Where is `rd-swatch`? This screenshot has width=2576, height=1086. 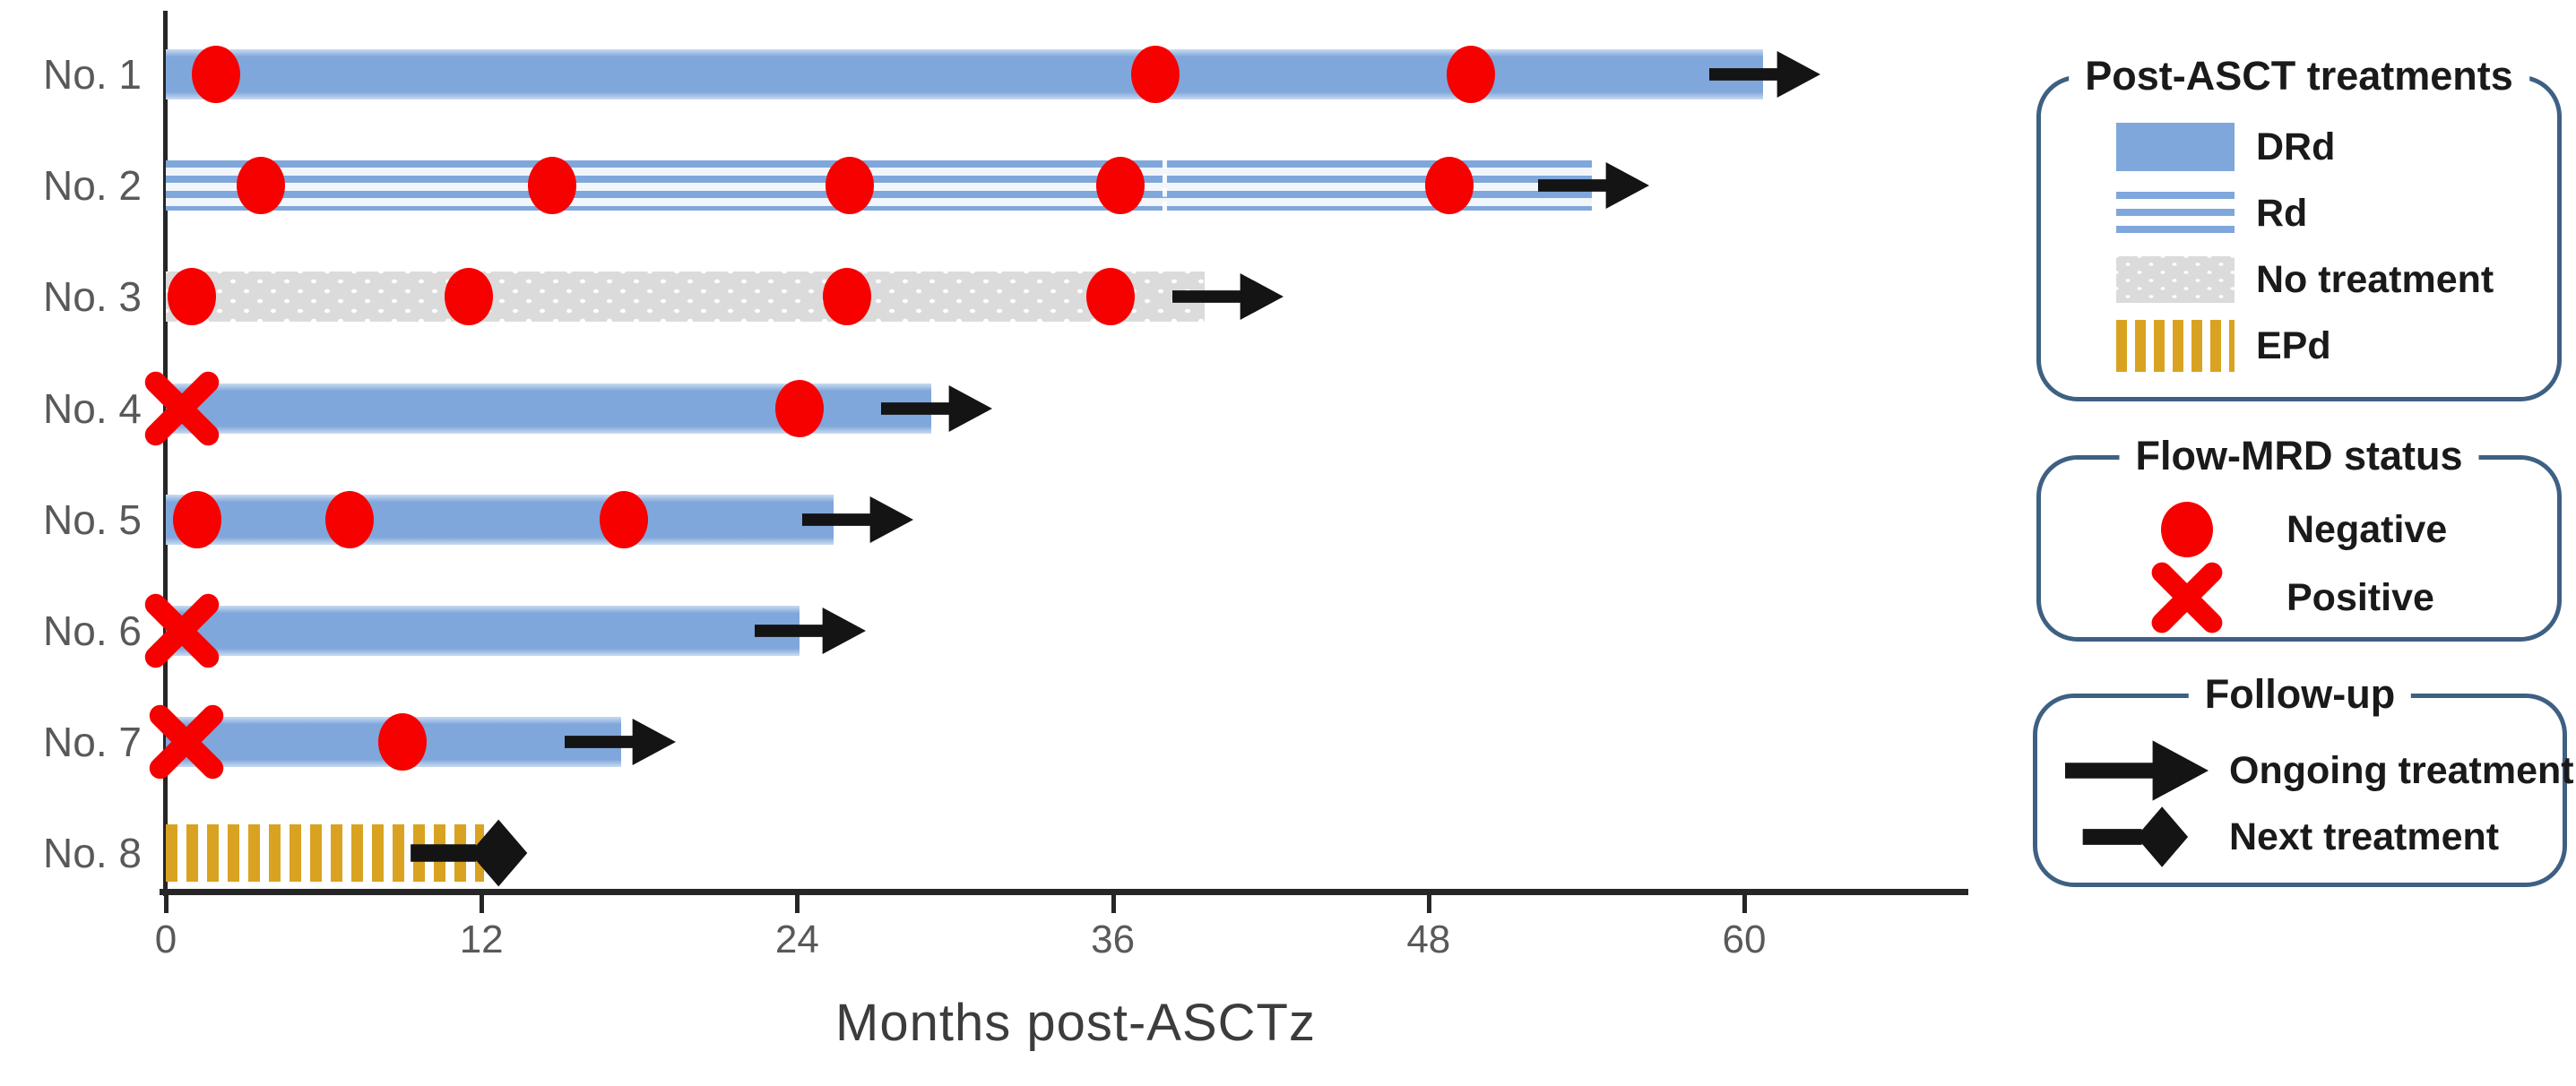
rd-swatch is located at coordinates (2175, 213).